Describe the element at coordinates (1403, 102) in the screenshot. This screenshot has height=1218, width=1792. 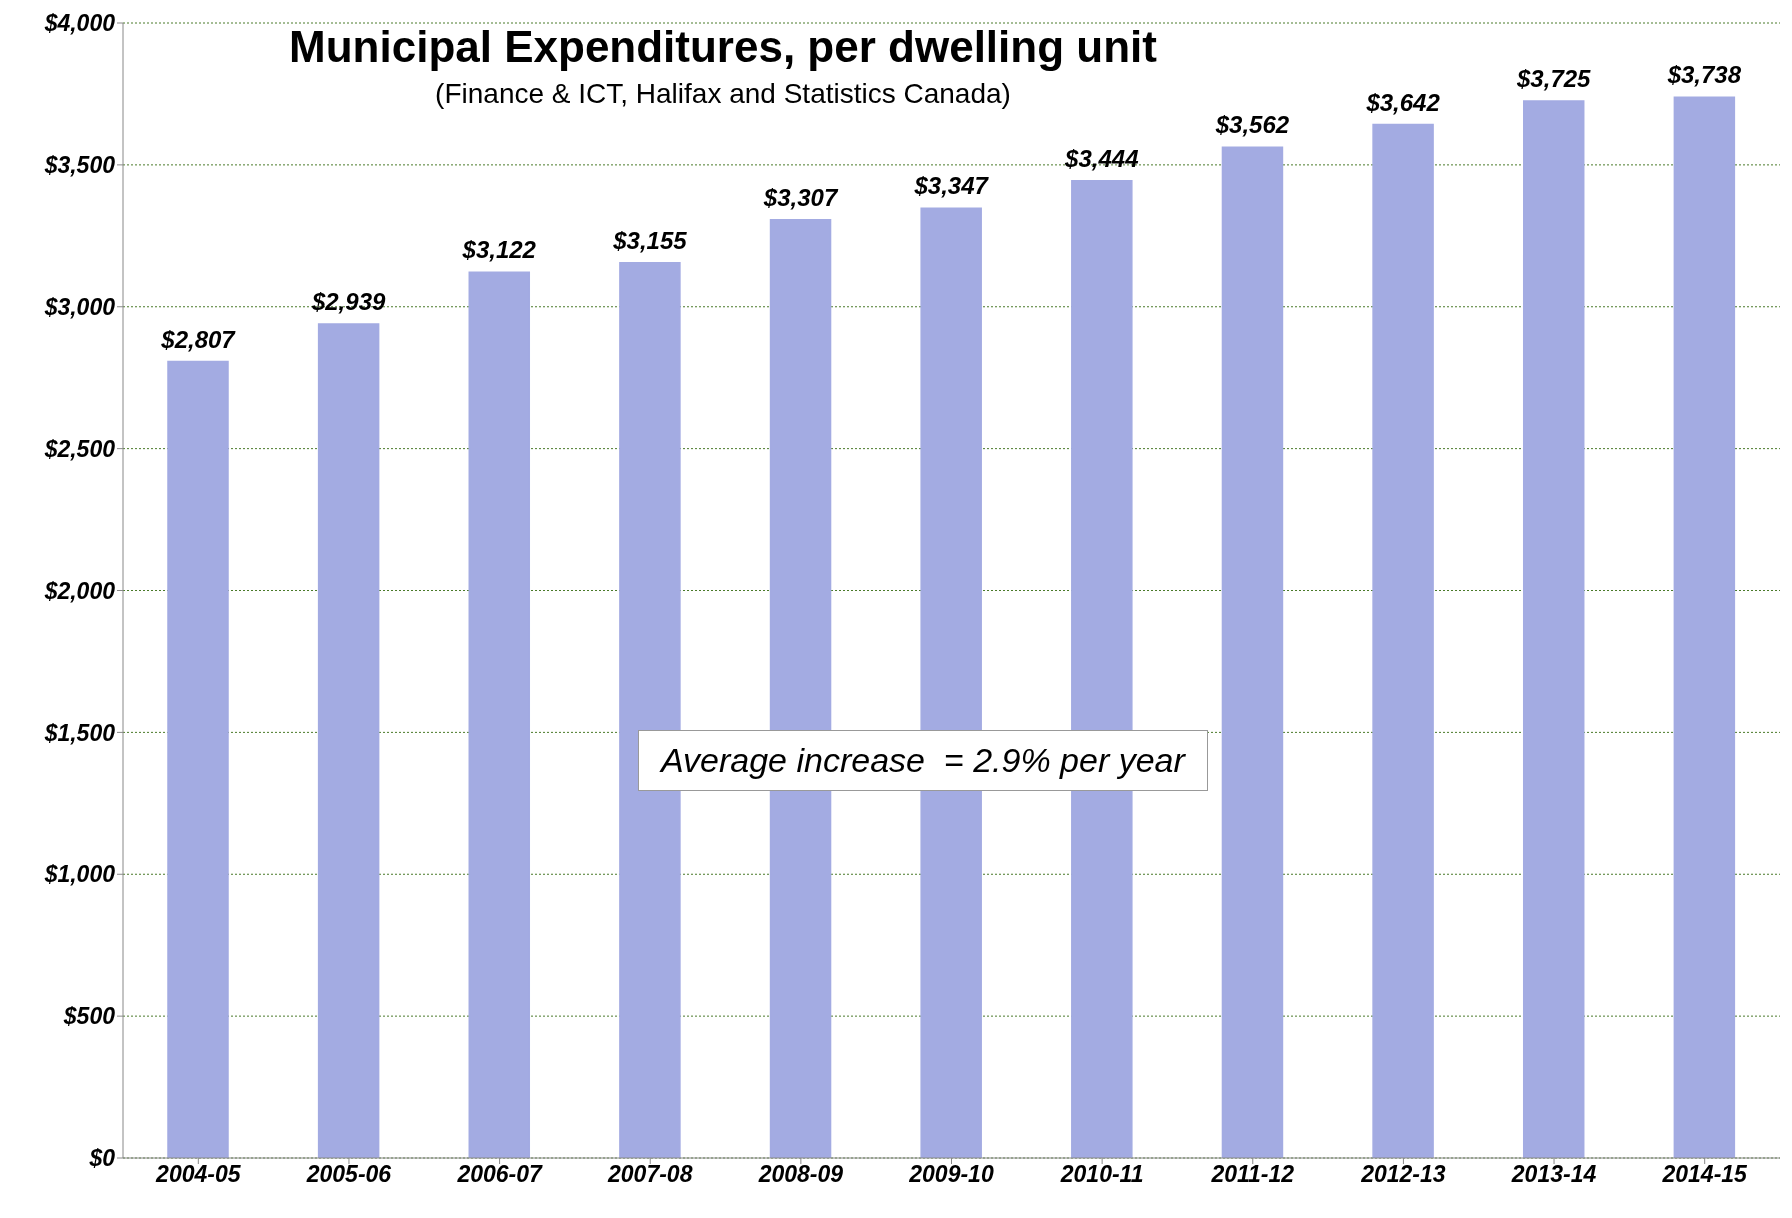
I see `data-label: $3,642` at that location.